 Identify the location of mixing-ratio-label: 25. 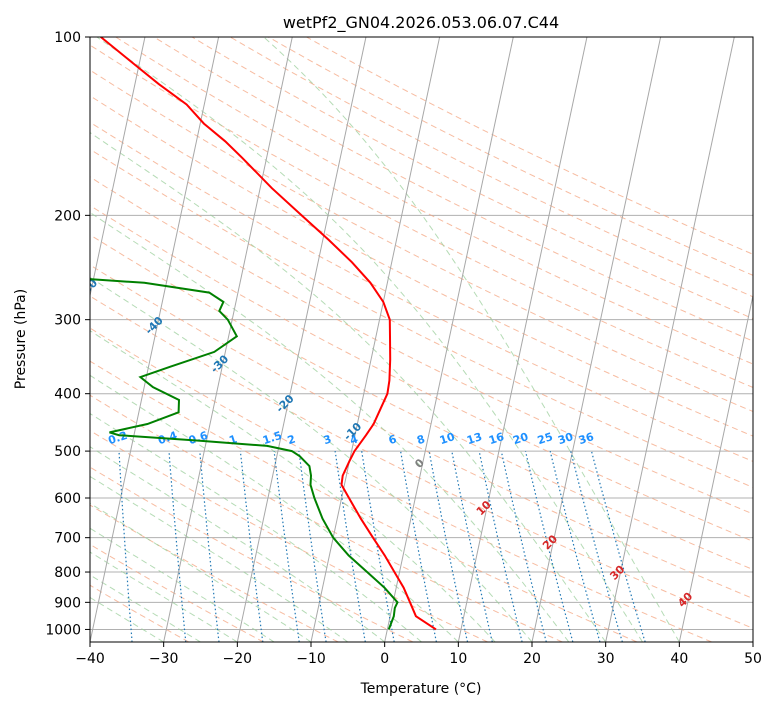
(545, 438).